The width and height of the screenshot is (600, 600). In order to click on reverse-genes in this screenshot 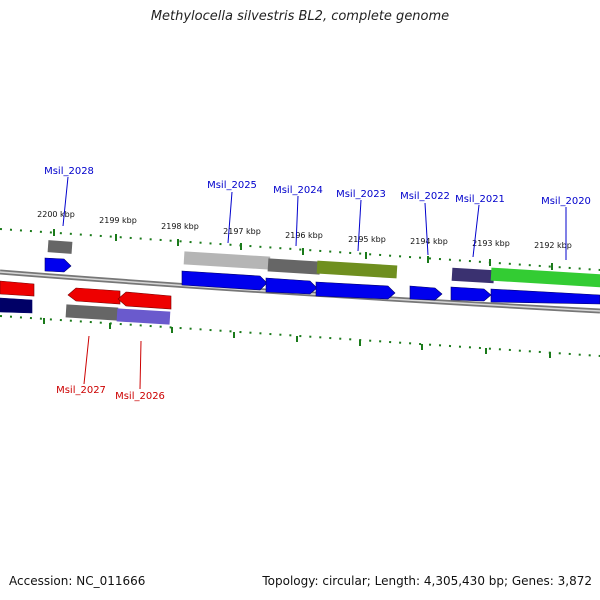, I will do `click(86, 295)`.